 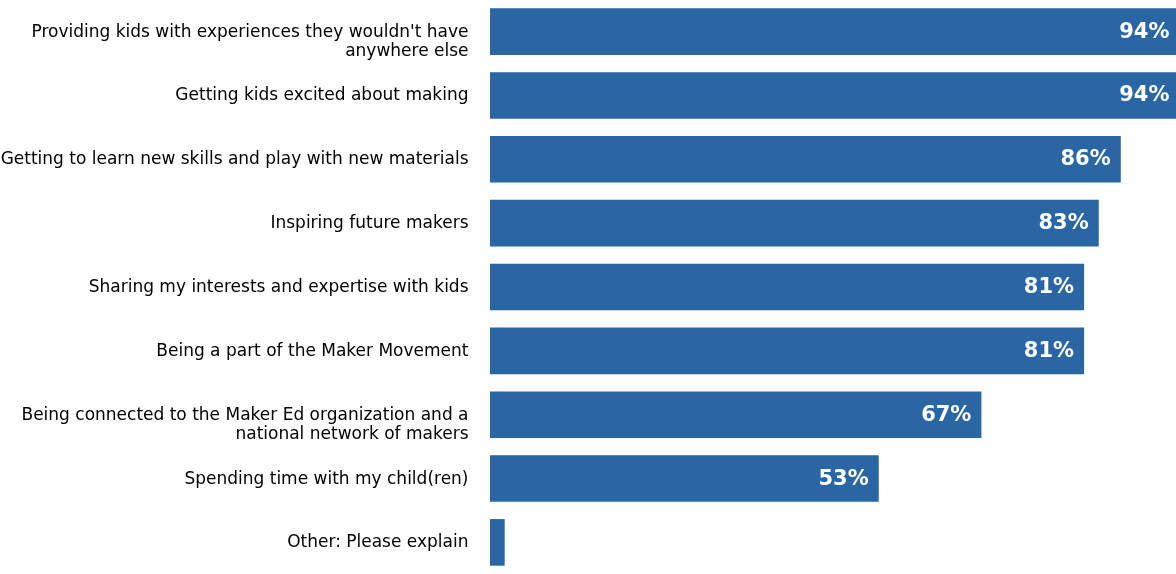 I want to click on data-label: 53%, so click(x=843, y=477).